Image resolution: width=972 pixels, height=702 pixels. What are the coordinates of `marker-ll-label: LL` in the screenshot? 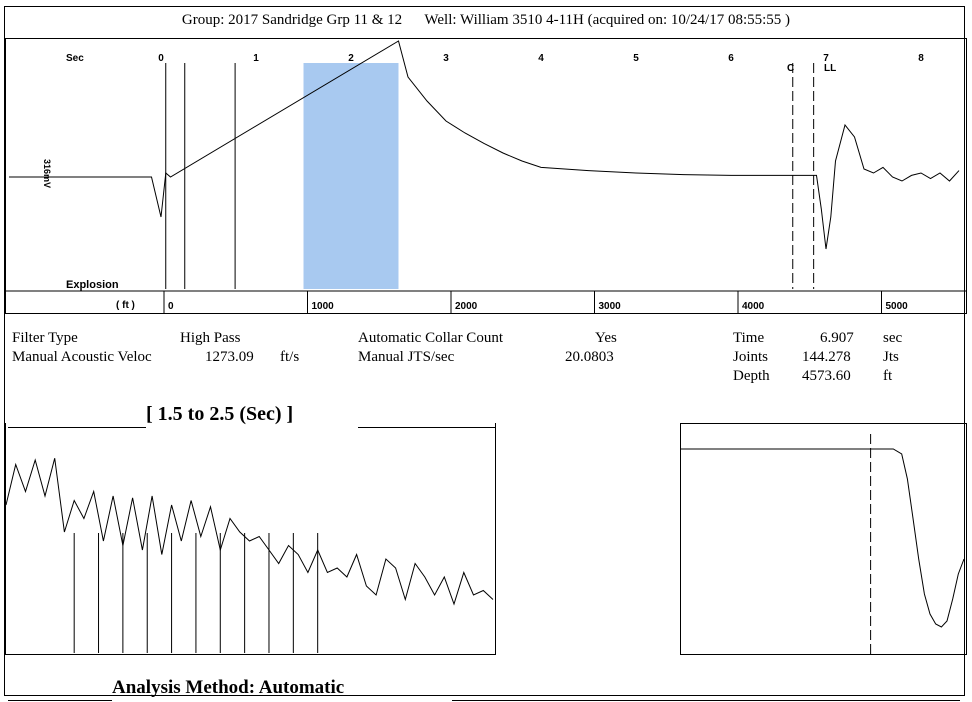 It's located at (830, 68).